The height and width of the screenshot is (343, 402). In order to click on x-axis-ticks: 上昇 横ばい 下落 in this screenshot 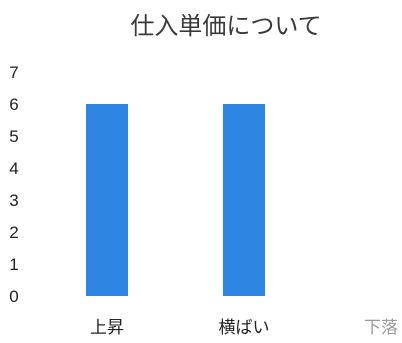, I will do `click(244, 328)`.